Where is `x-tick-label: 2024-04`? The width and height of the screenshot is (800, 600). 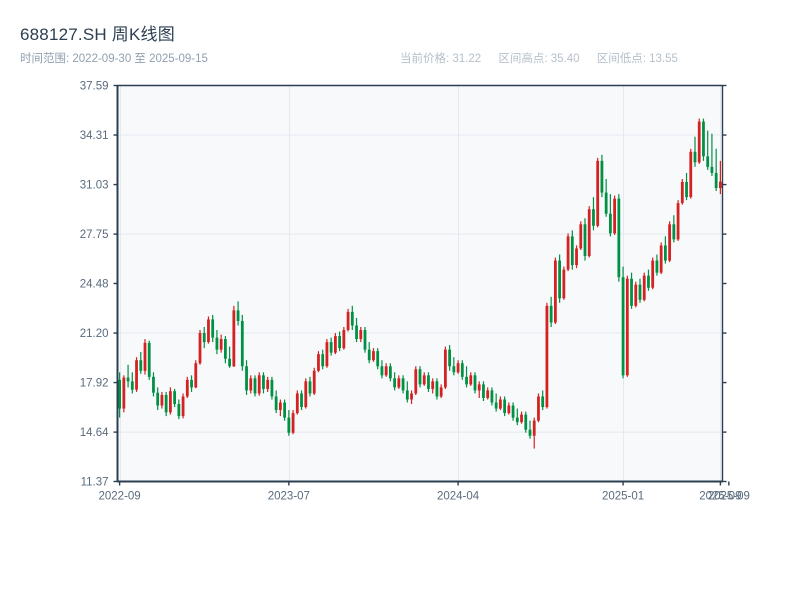 x-tick-label: 2024-04 is located at coordinates (458, 497).